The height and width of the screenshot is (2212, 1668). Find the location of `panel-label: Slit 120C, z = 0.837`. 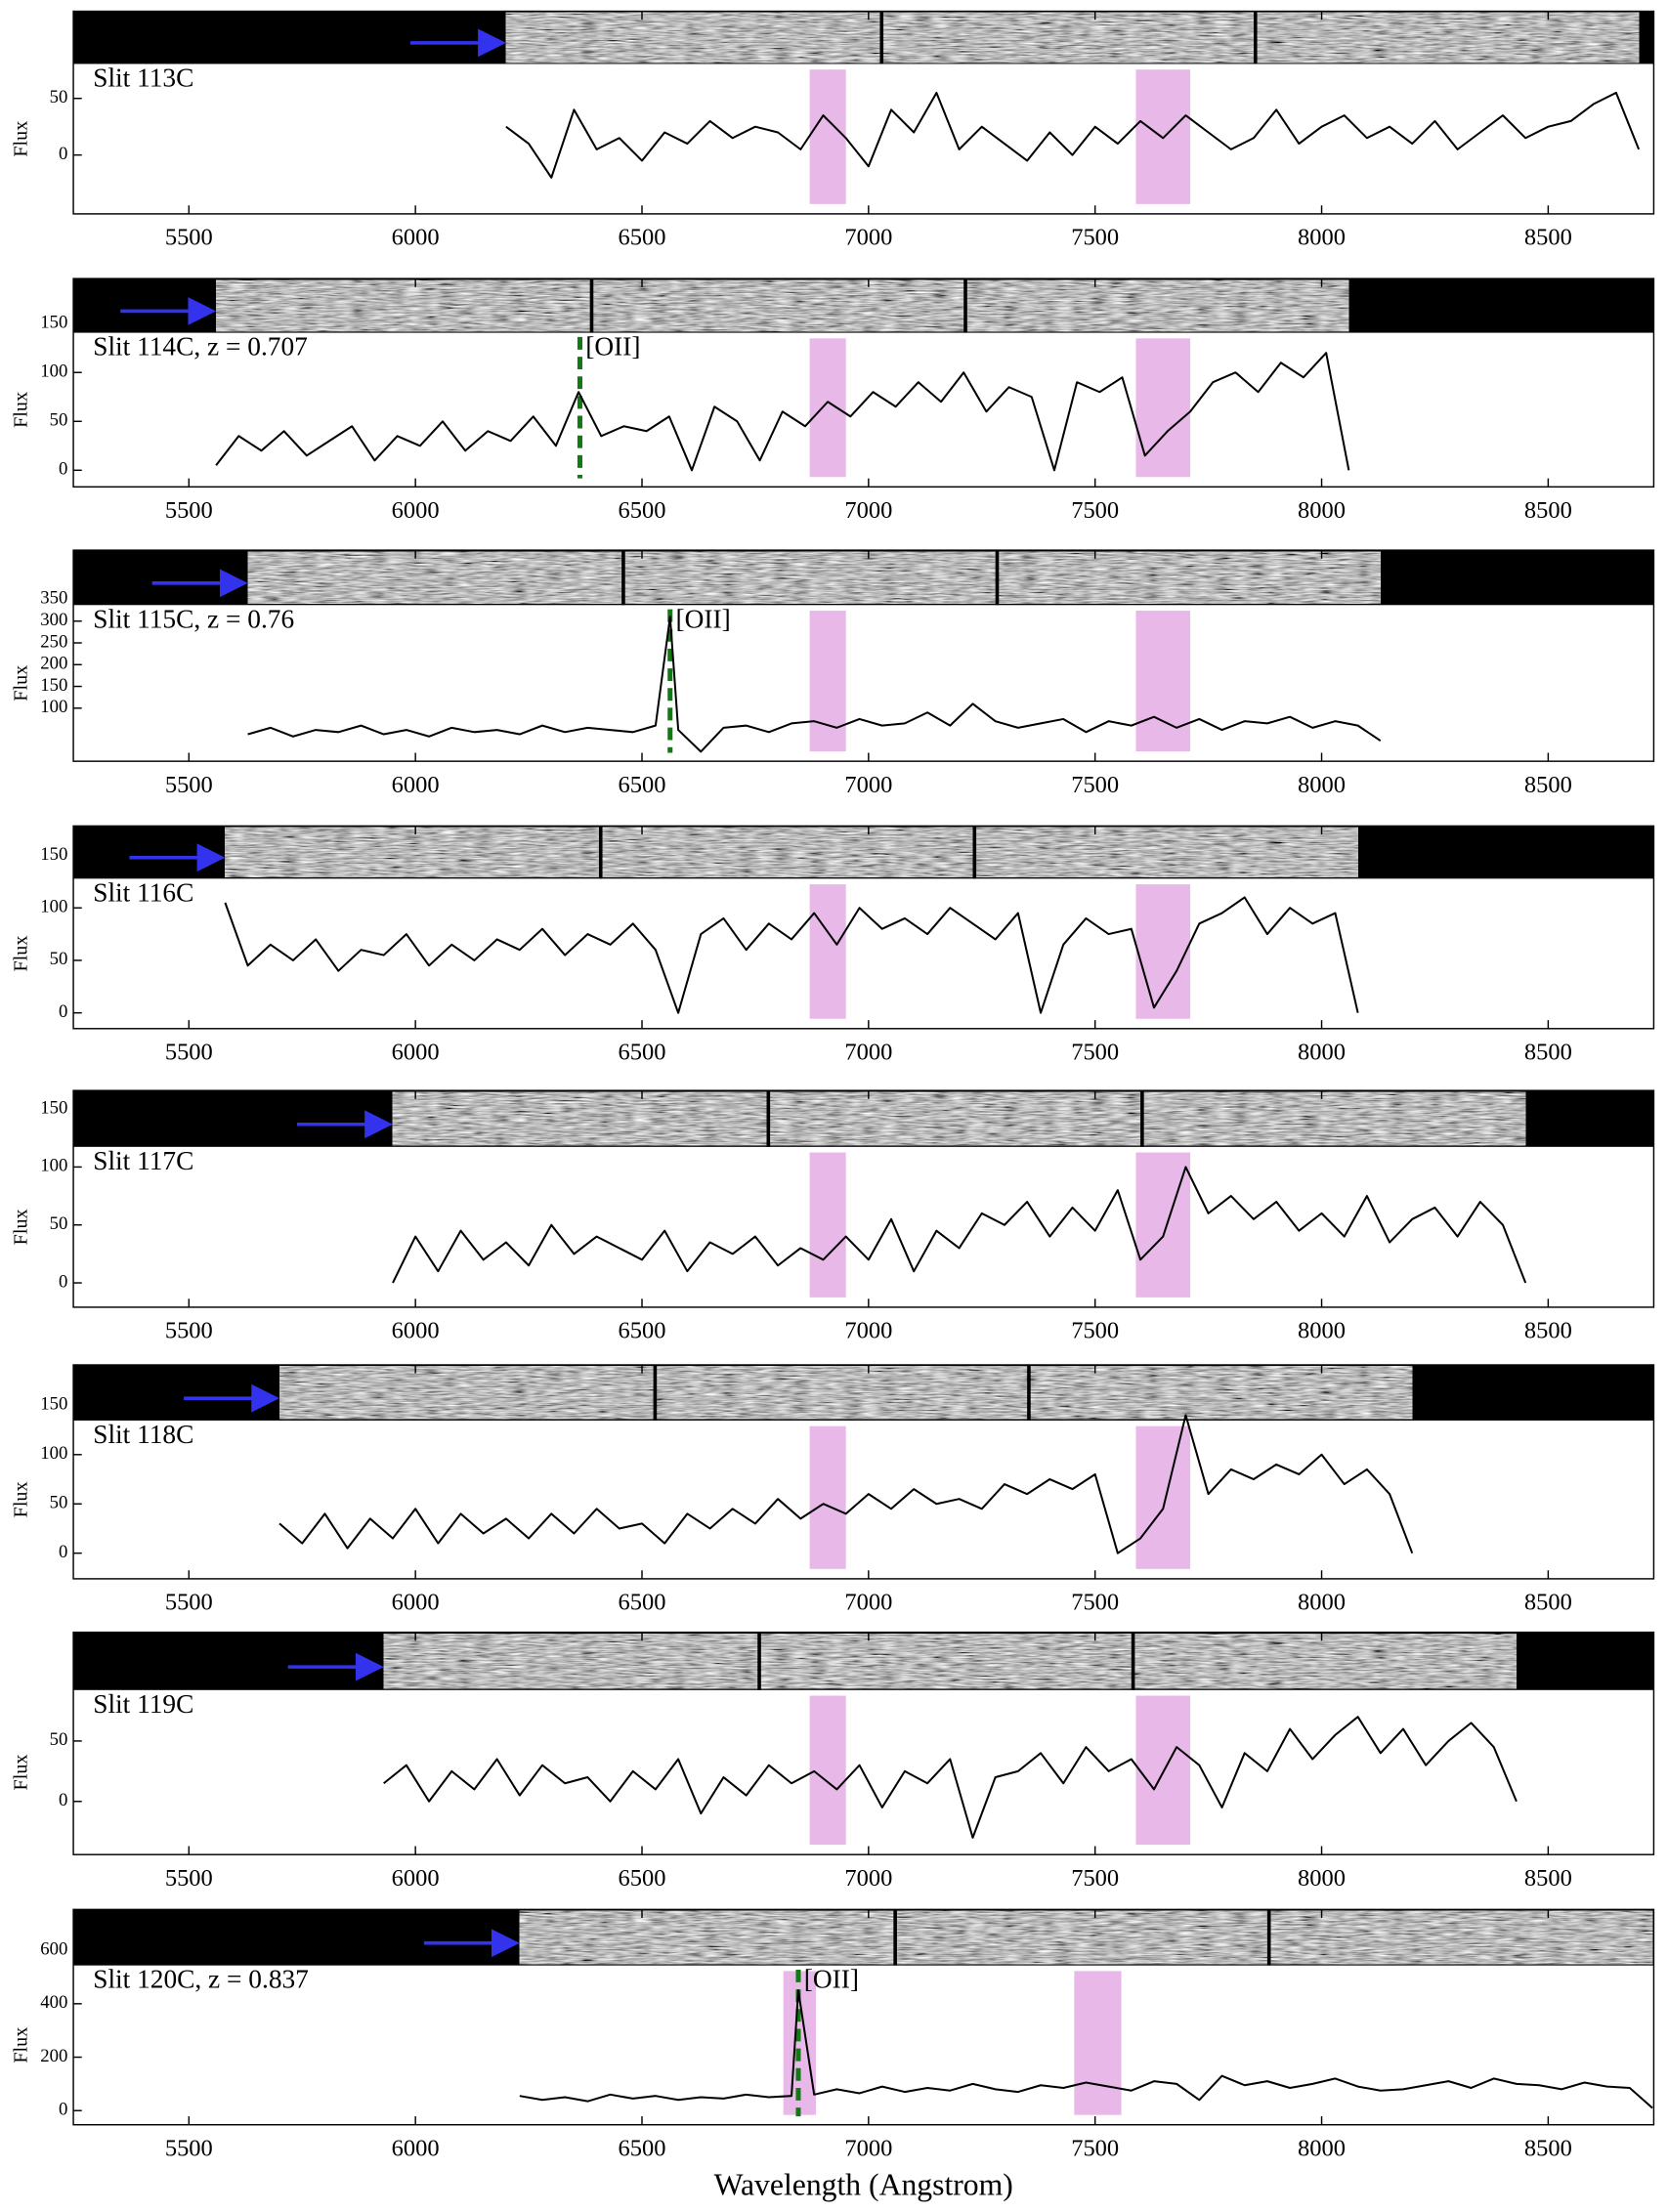

panel-label: Slit 120C, z = 0.837 is located at coordinates (201, 1979).